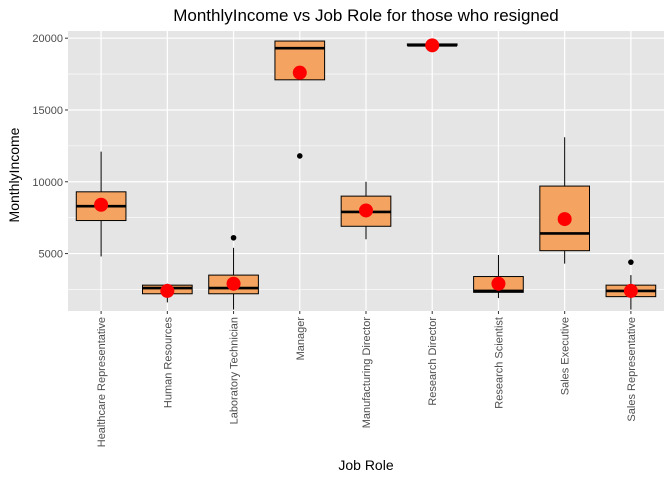 The width and height of the screenshot is (672, 480). Describe the element at coordinates (47, 111) in the screenshot. I see `y-tick-label: 15000` at that location.